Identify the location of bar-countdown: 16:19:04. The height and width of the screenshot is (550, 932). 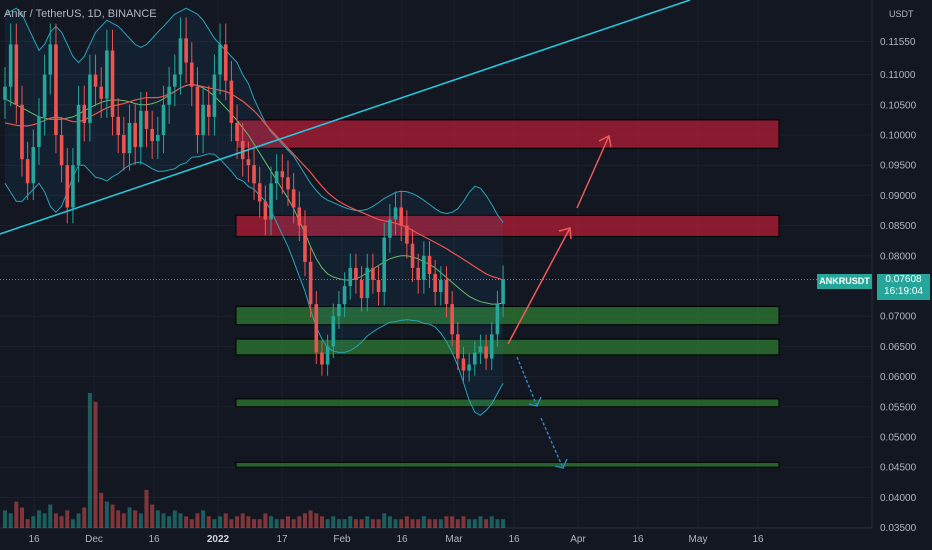
(903, 291).